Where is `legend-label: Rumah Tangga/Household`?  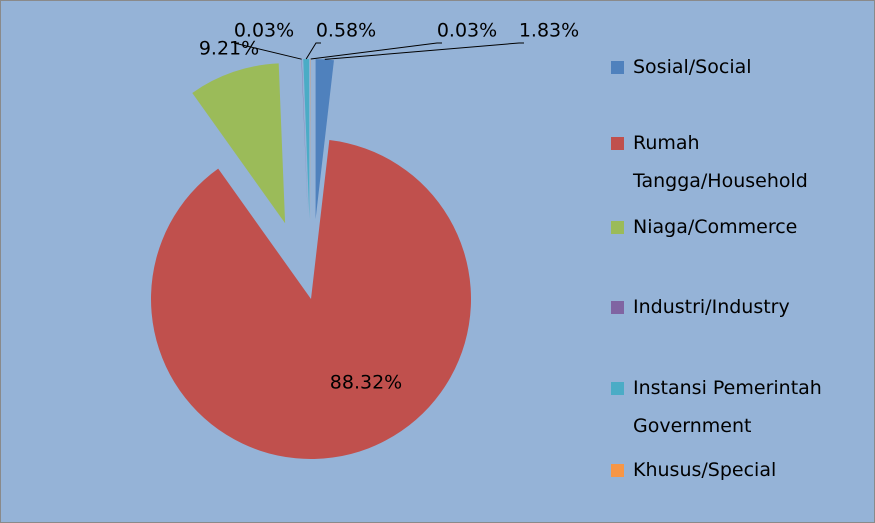
legend-label: Rumah Tangga/Household is located at coordinates (720, 162).